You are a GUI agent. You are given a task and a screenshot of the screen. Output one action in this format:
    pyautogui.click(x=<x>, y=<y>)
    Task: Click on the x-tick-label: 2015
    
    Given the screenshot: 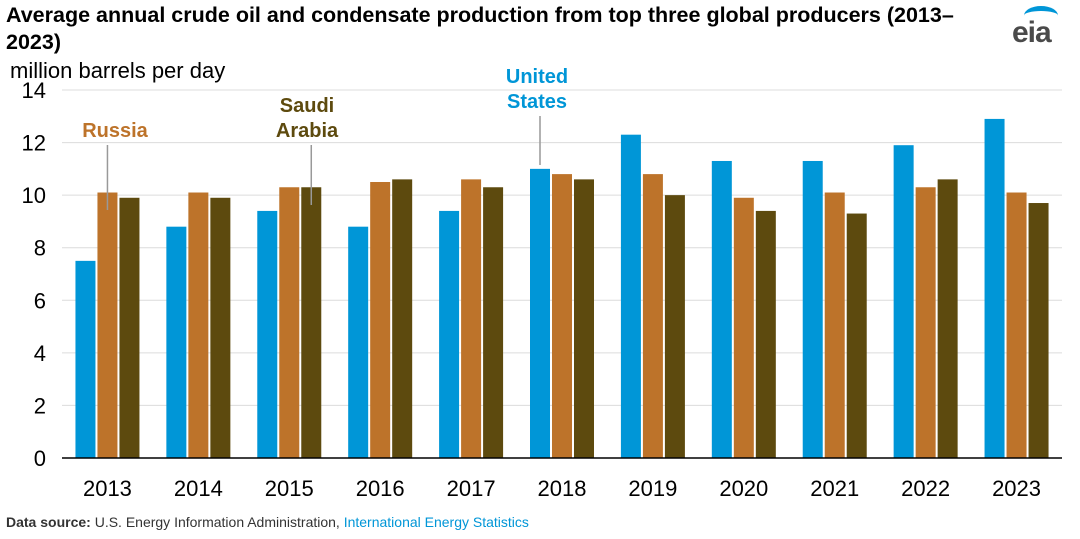 What is the action you would take?
    pyautogui.click(x=289, y=488)
    